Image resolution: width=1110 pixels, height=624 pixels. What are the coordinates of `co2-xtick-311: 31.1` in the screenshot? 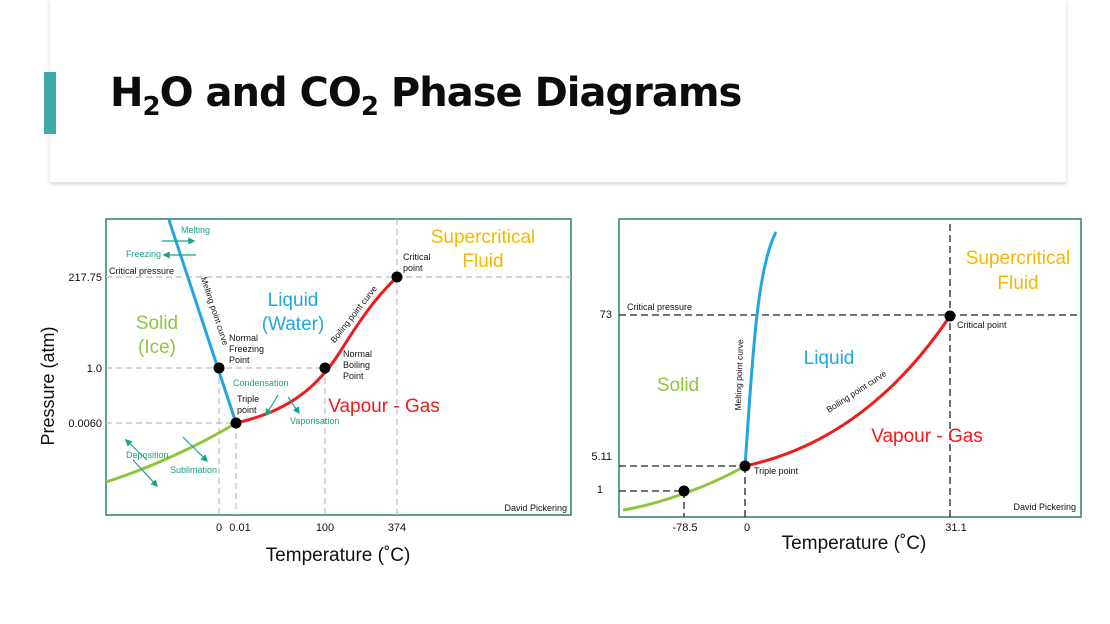 It's located at (955, 528).